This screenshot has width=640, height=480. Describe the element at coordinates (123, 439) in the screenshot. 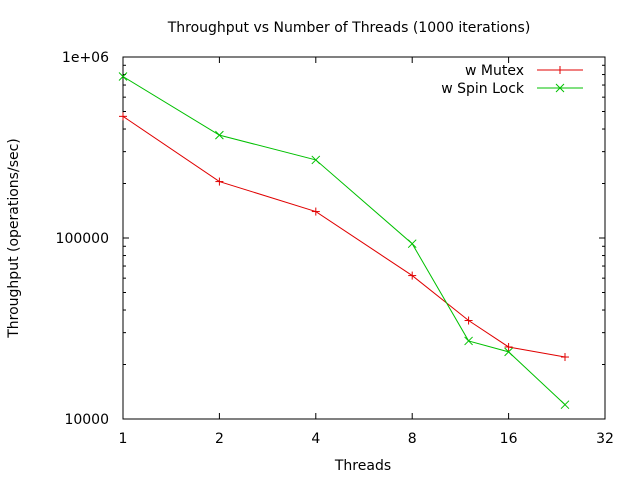

I see `x-tick-label: 1` at that location.